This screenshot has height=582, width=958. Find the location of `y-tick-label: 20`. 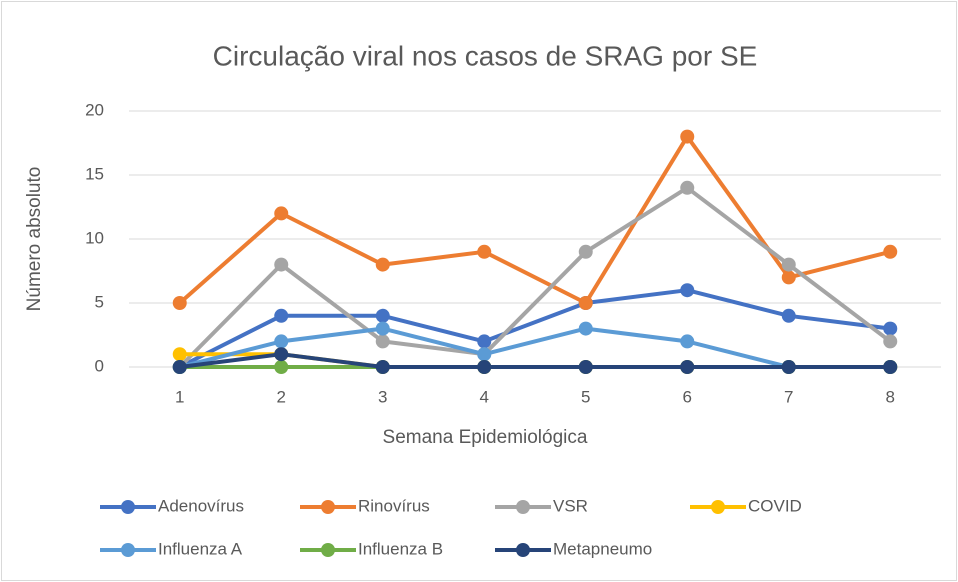

y-tick-label: 20 is located at coordinates (94, 109).